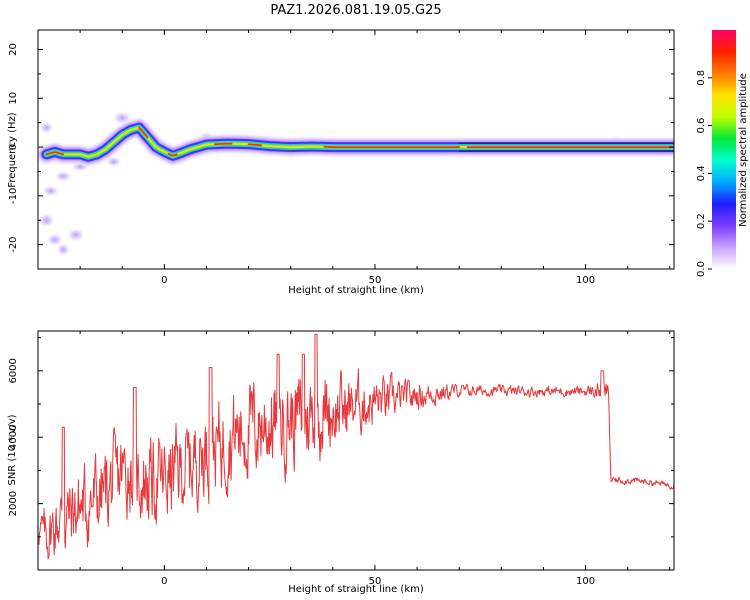 The width and height of the screenshot is (750, 600). Describe the element at coordinates (701, 78) in the screenshot. I see `colorbar-tick-label: 0.8` at that location.